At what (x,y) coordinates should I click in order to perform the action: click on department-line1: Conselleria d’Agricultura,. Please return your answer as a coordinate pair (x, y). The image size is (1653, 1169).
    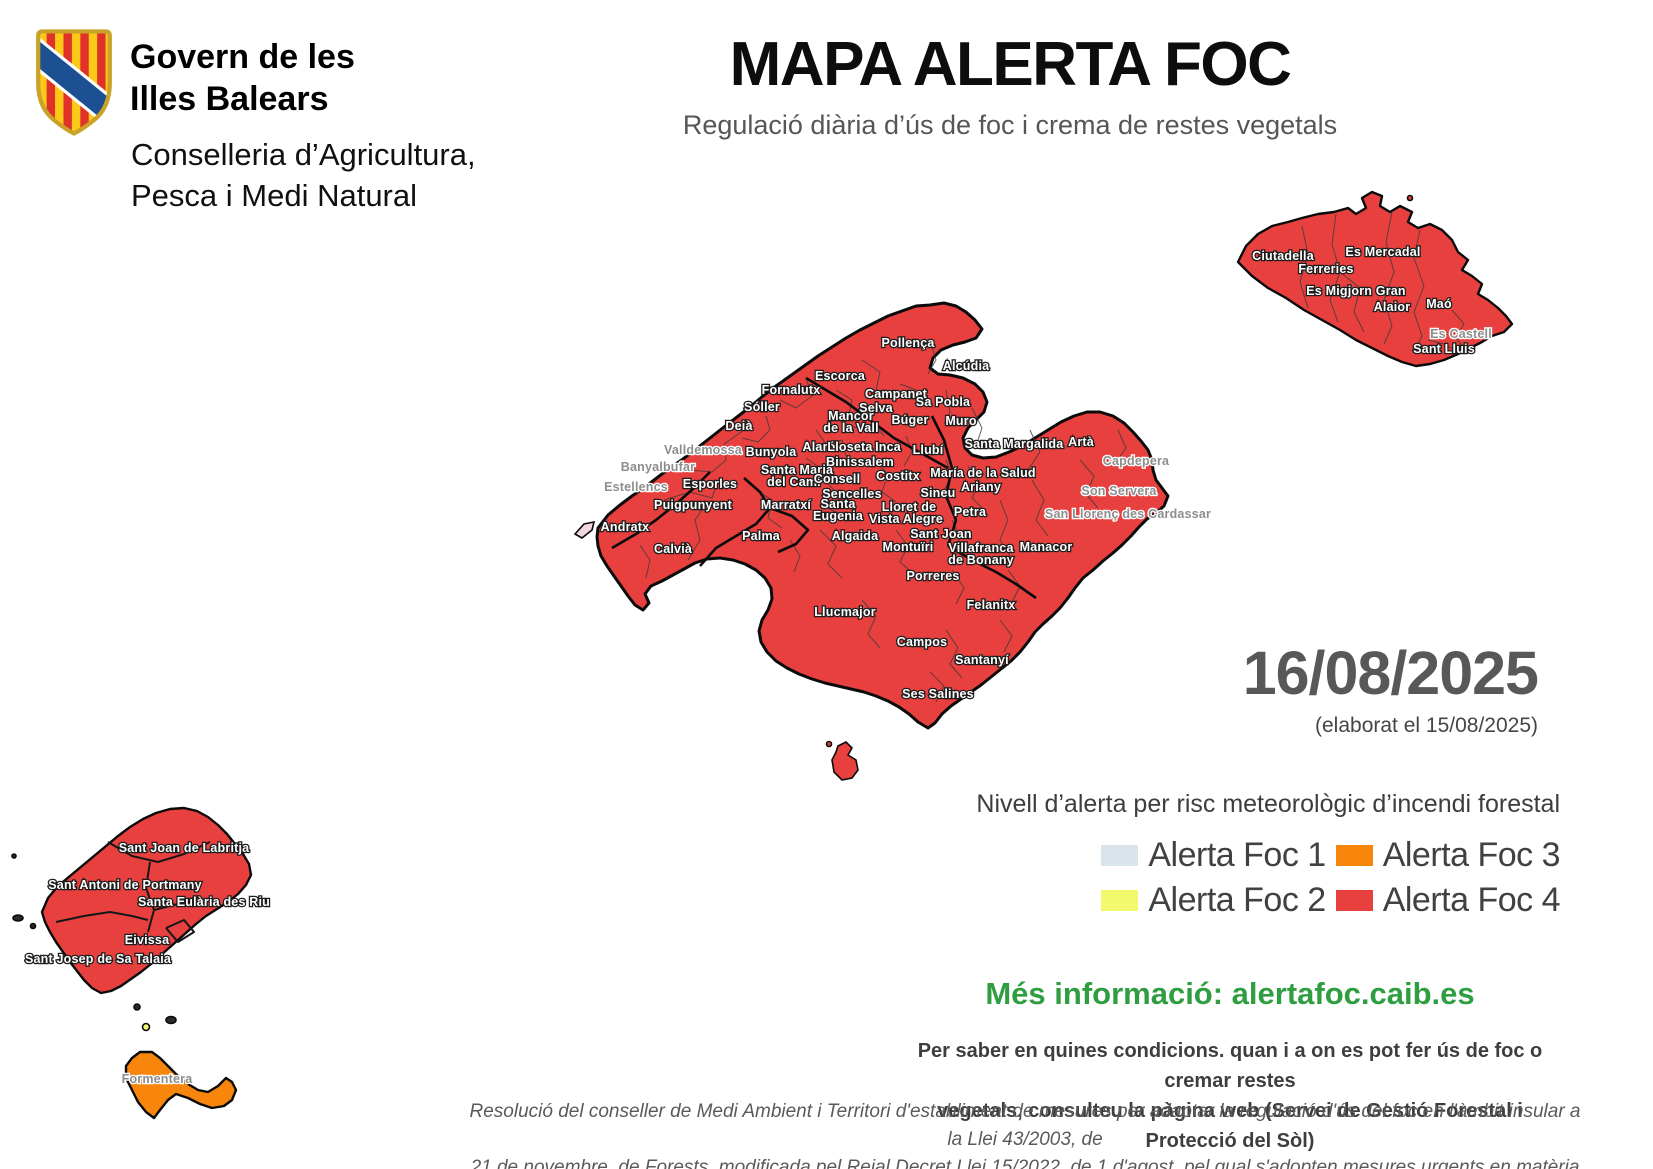
    Looking at the image, I should click on (303, 154).